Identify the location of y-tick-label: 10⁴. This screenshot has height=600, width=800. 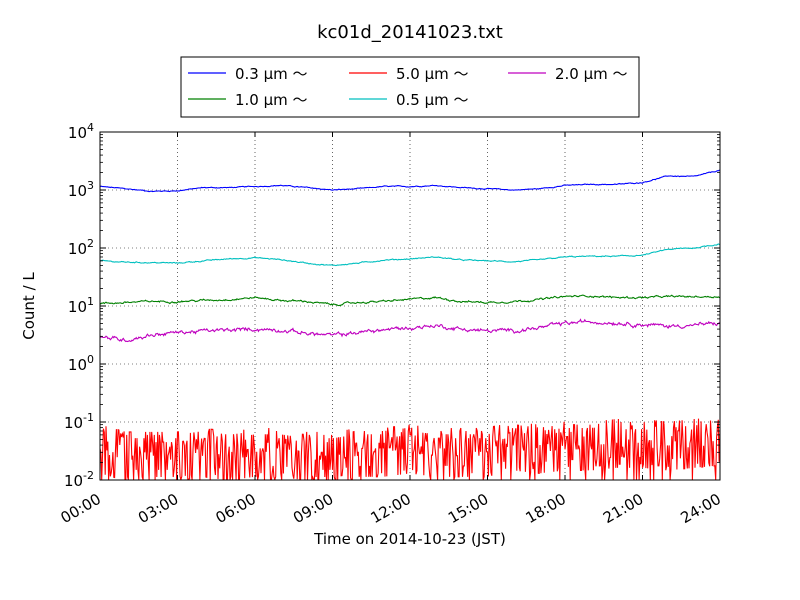
(81, 131).